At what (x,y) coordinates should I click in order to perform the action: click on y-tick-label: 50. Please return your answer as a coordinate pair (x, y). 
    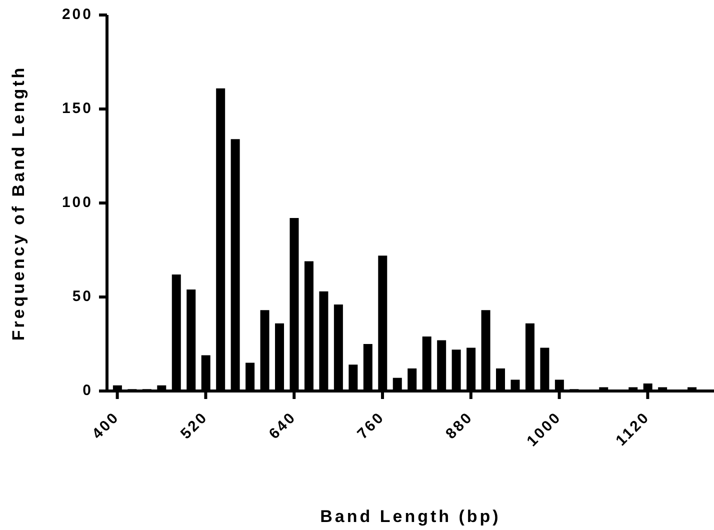
    Looking at the image, I should click on (82, 296).